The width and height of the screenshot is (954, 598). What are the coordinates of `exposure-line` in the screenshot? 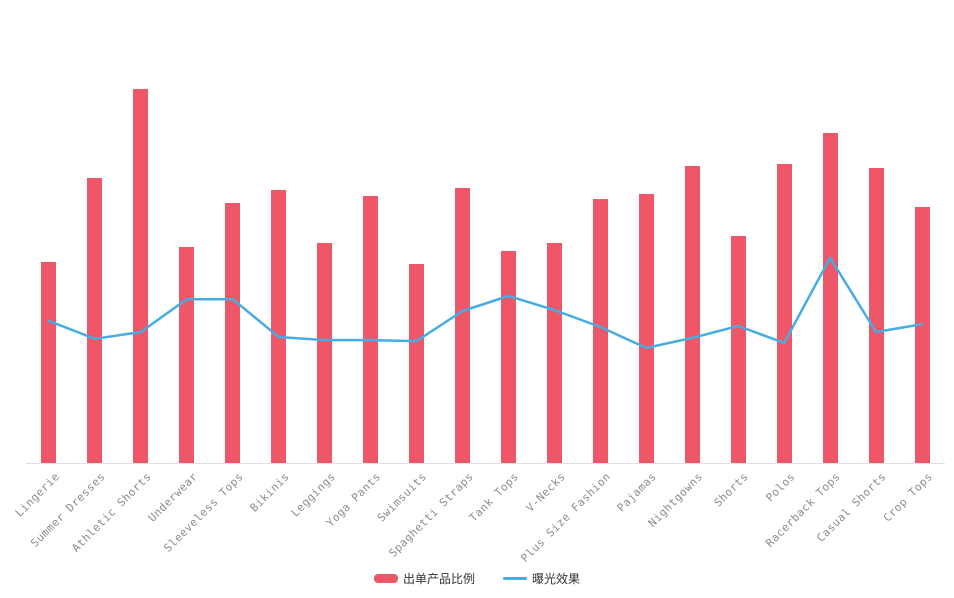 It's located at (485, 303).